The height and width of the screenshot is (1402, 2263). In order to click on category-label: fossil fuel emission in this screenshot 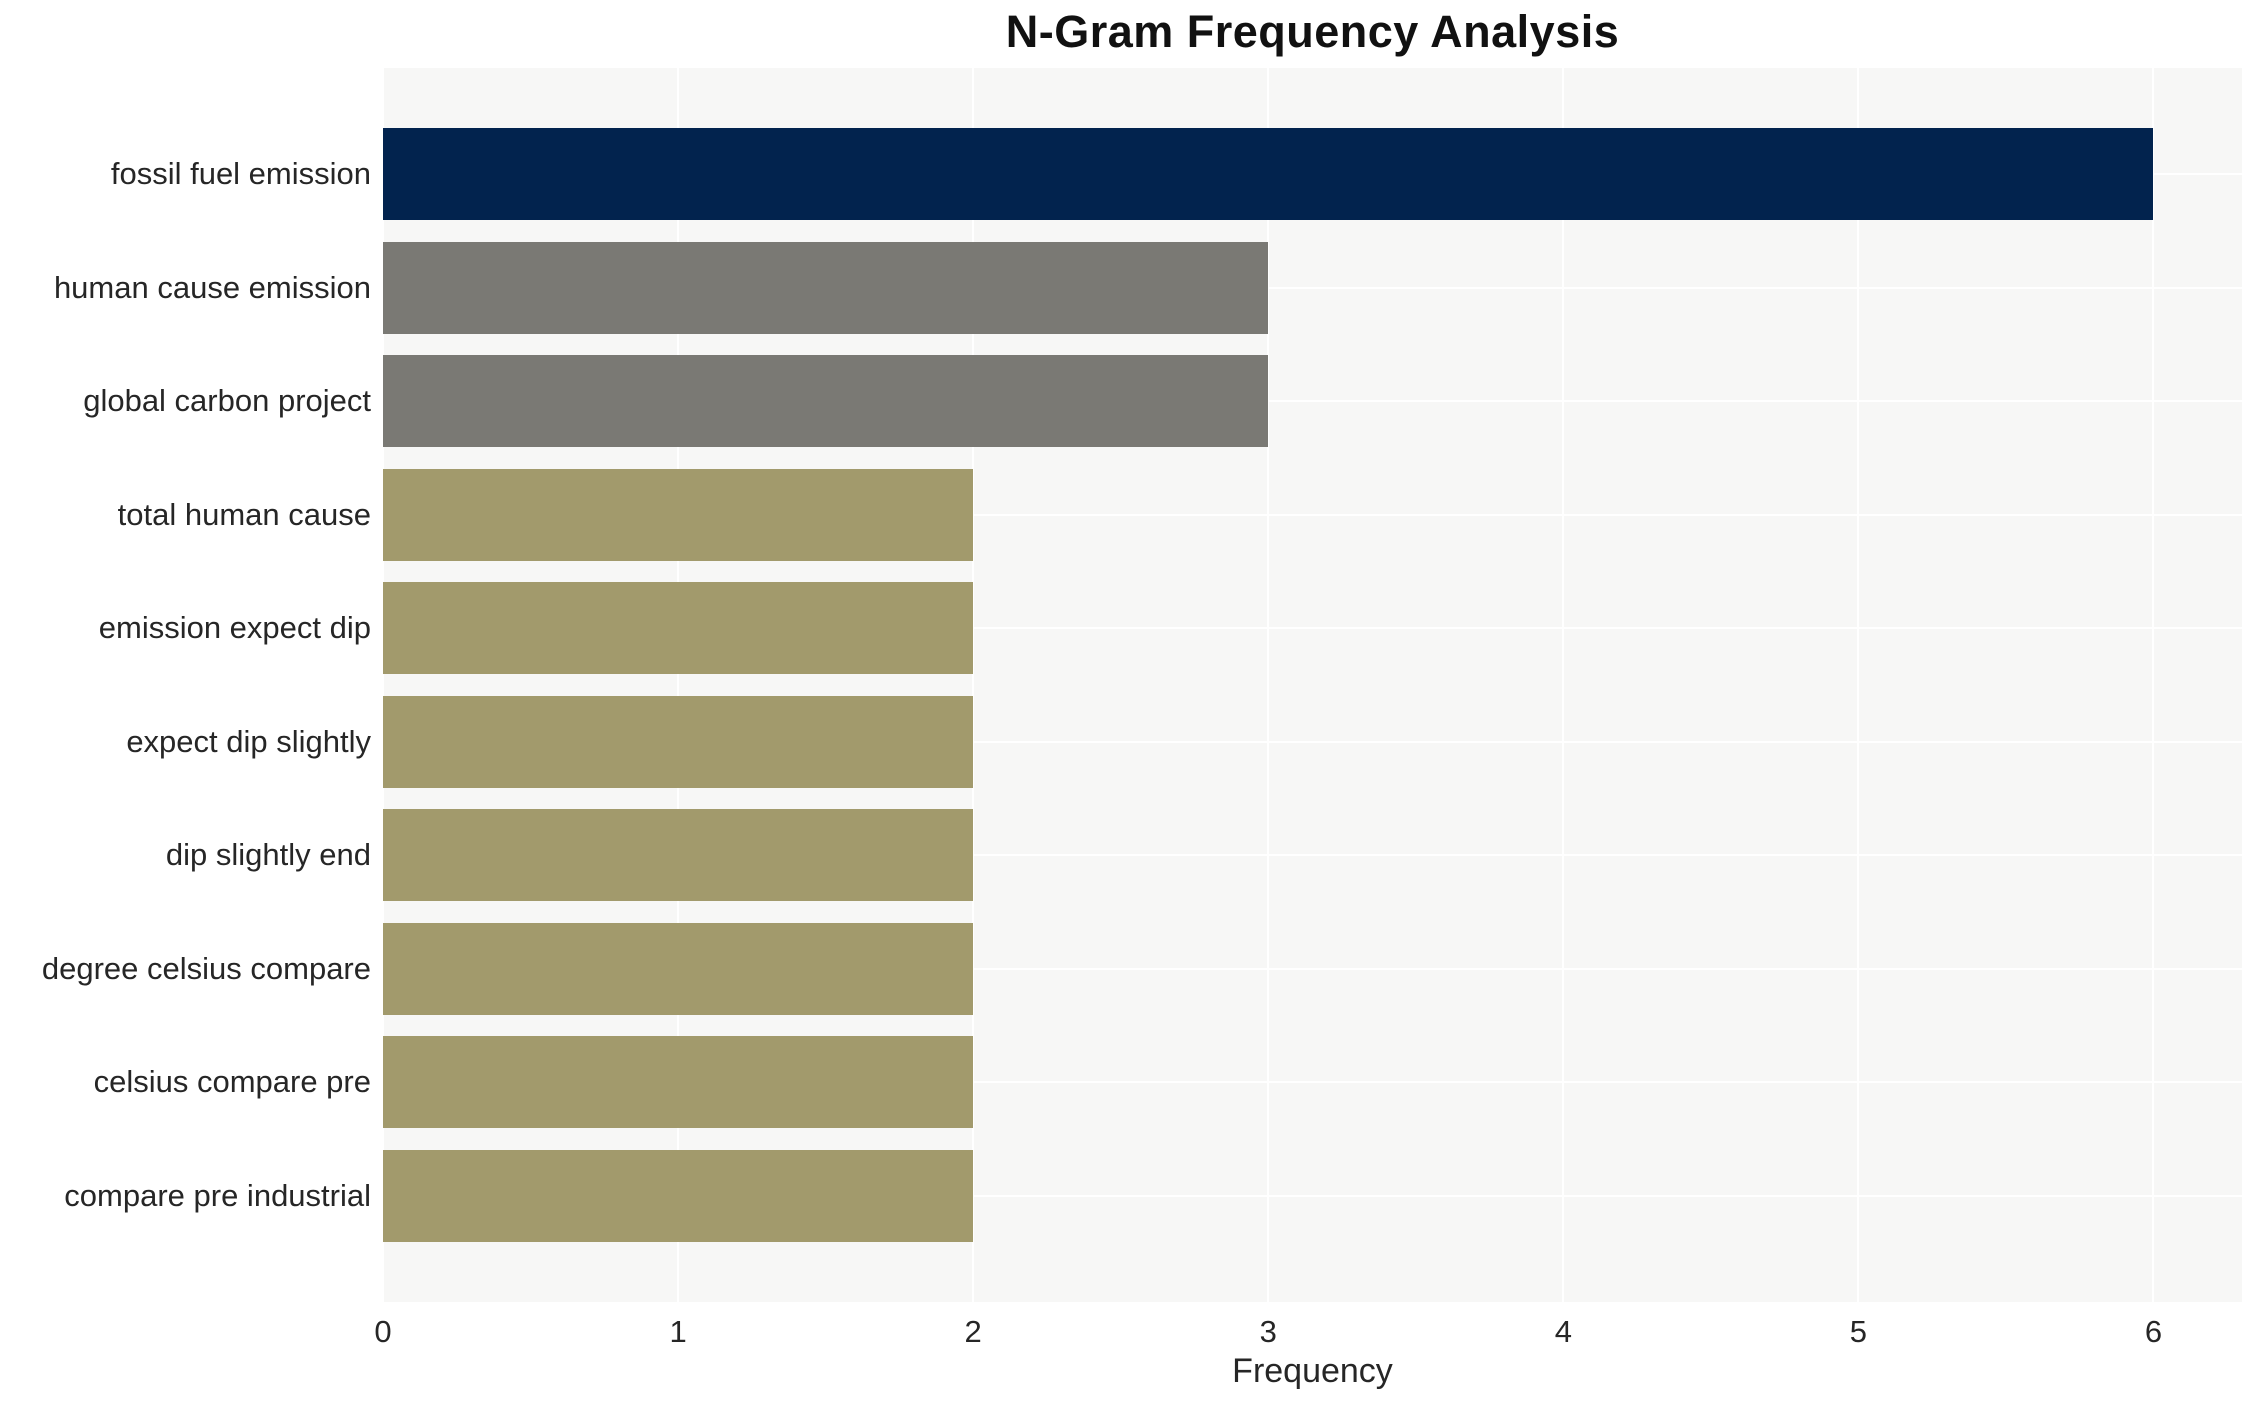, I will do `click(240, 173)`.